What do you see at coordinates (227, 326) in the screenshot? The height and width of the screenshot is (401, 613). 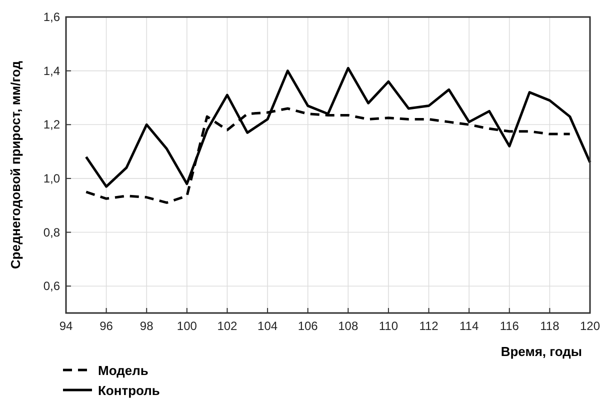 I see `x-tick-label: 102` at bounding box center [227, 326].